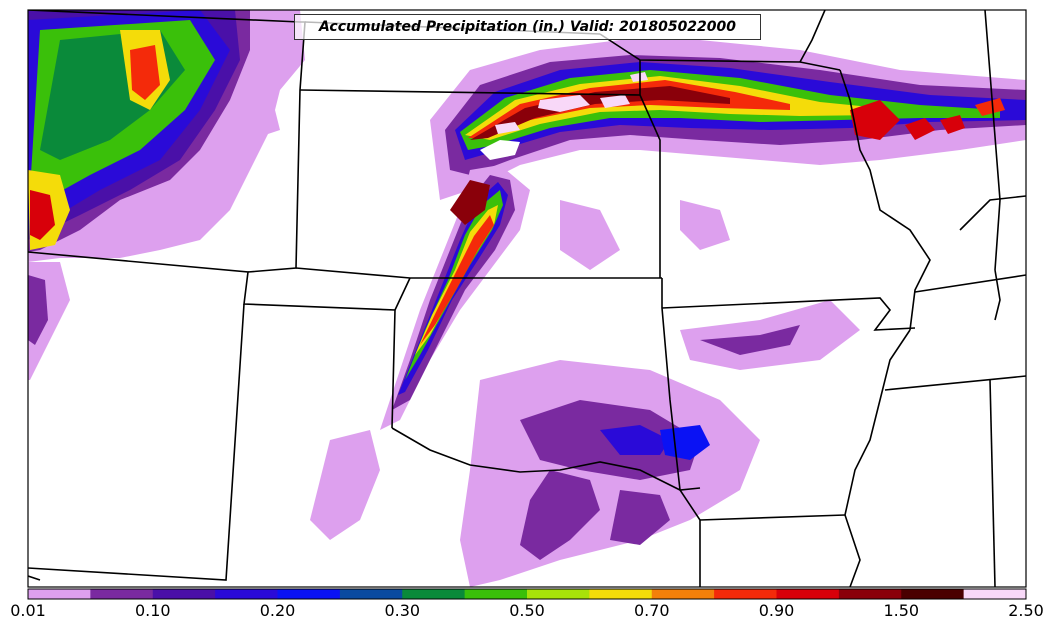 This screenshot has width=1054, height=633. I want to click on colorbar-tick-label: 2.50, so click(1026, 610).